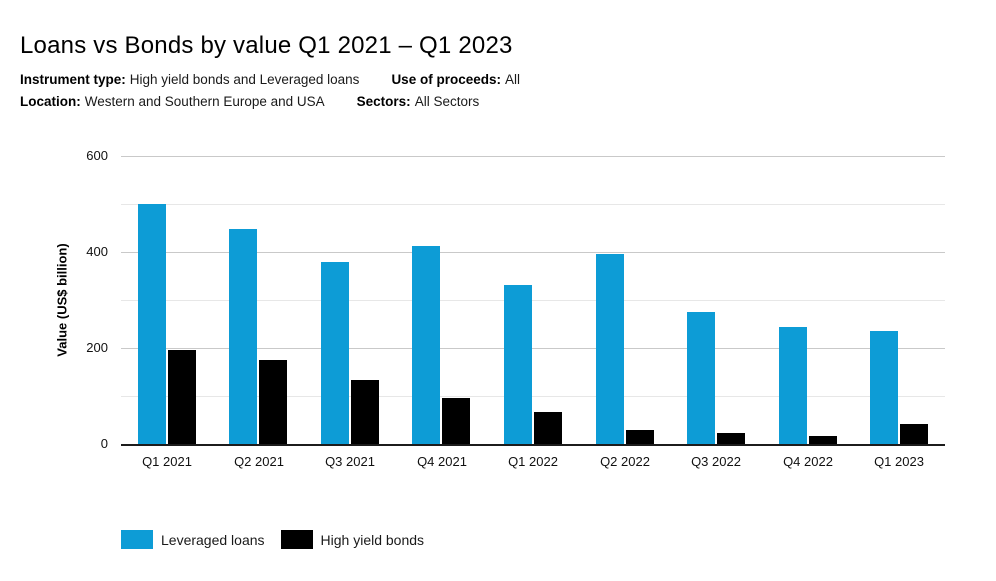 This screenshot has width=996, height=581. What do you see at coordinates (244, 79) in the screenshot?
I see `meta-value: High yield bonds and Leveraged loans` at bounding box center [244, 79].